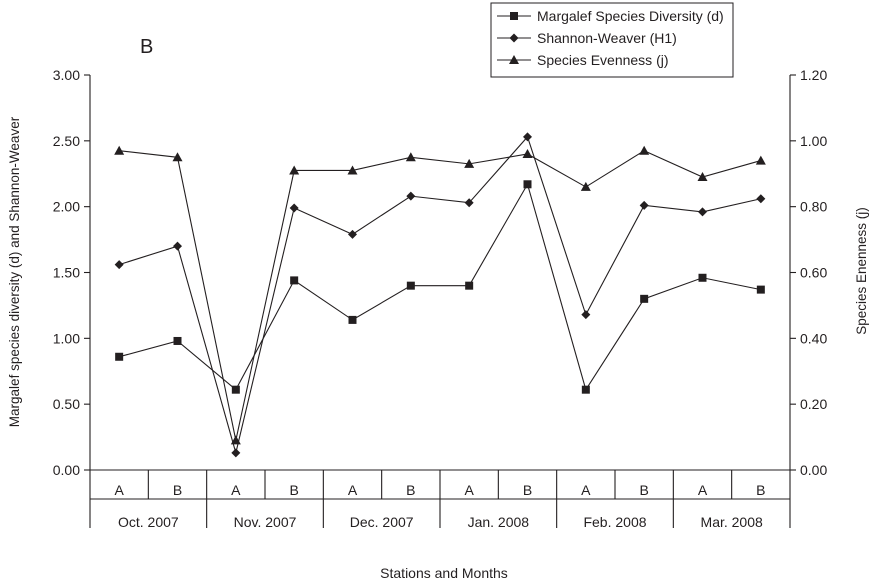 The width and height of the screenshot is (875, 580). What do you see at coordinates (66, 75) in the screenshot?
I see `y-tick-label-left: 3.00` at bounding box center [66, 75].